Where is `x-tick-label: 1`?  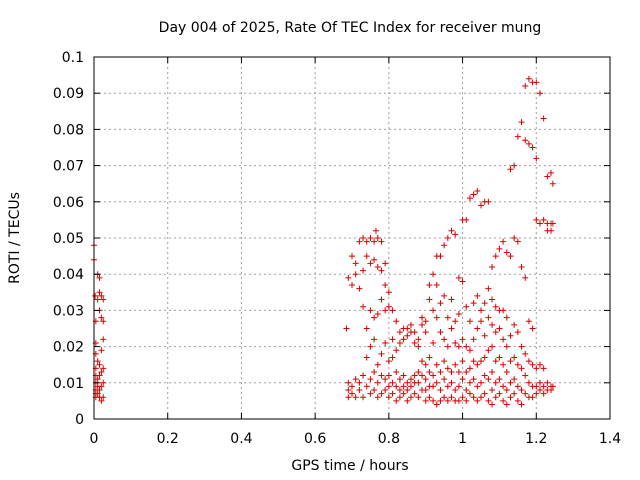 x-tick-label: 1 is located at coordinates (462, 439).